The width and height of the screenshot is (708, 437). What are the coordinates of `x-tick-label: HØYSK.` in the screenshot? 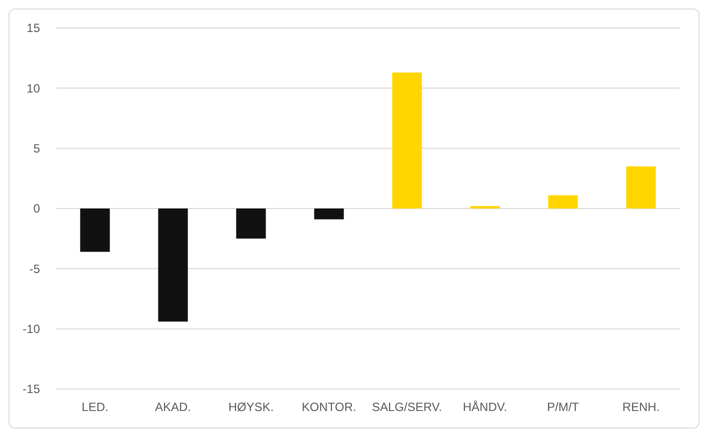 It's located at (251, 407).